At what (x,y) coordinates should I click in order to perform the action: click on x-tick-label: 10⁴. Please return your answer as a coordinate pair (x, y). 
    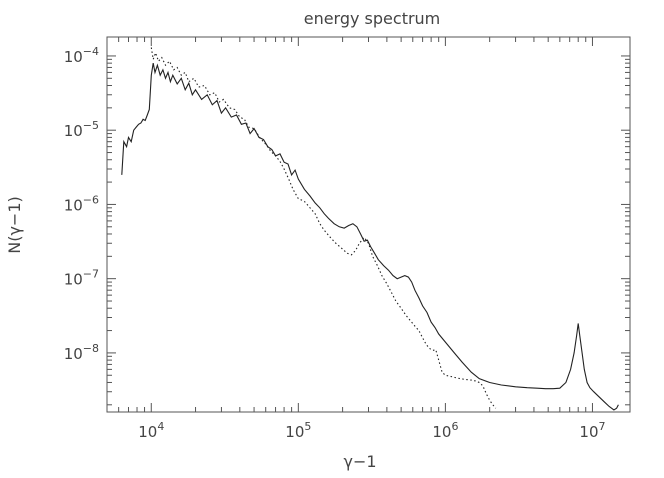
    Looking at the image, I should click on (151, 430).